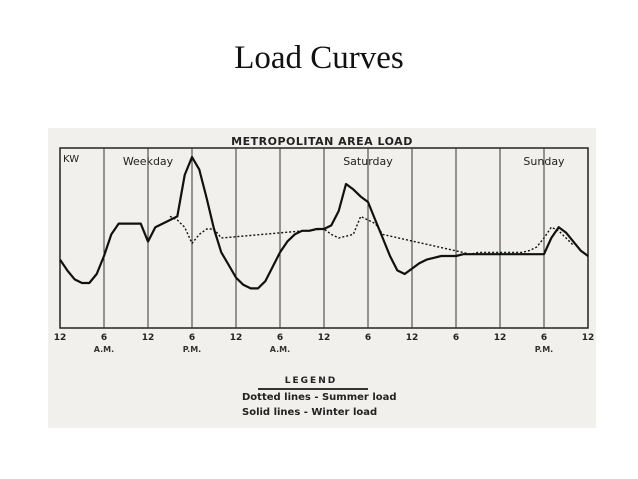  I want to click on legend-entry-winter: Solid lines - Winter load, so click(310, 412).